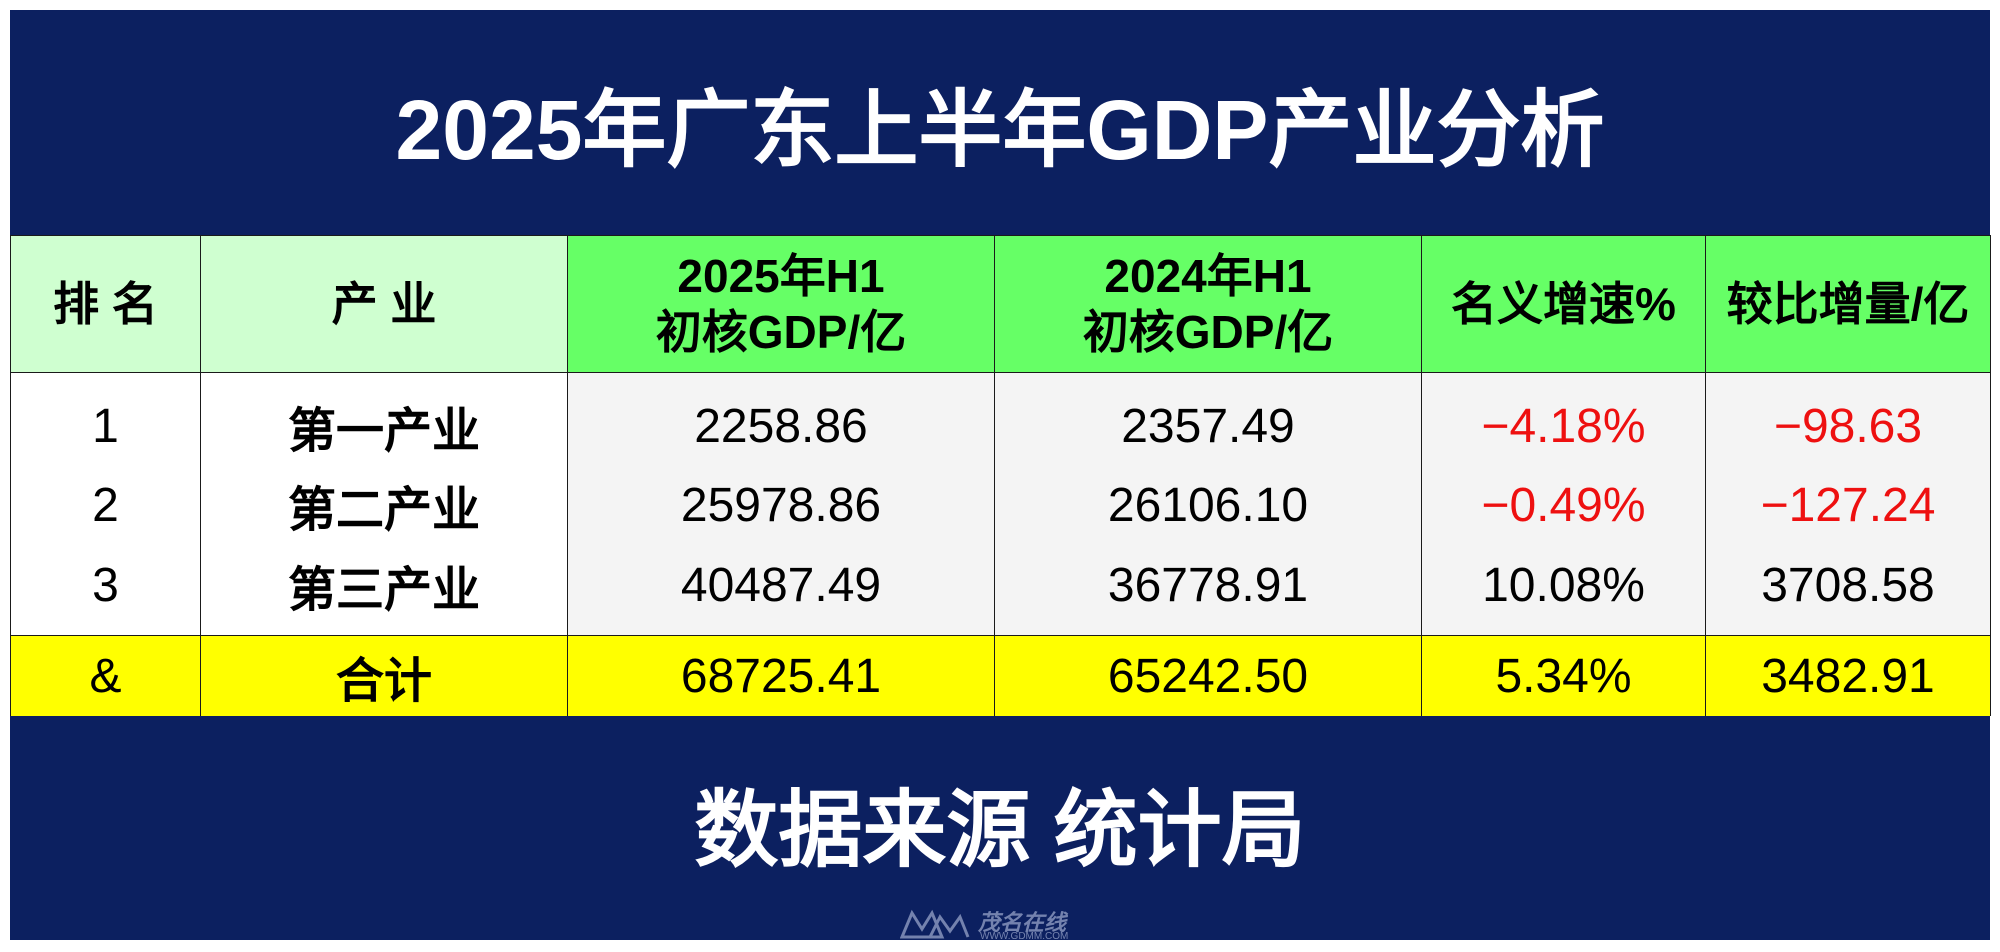 The width and height of the screenshot is (2000, 952). Describe the element at coordinates (1208, 416) in the screenshot. I see `cell-gdp-2024: 2357.49` at that location.